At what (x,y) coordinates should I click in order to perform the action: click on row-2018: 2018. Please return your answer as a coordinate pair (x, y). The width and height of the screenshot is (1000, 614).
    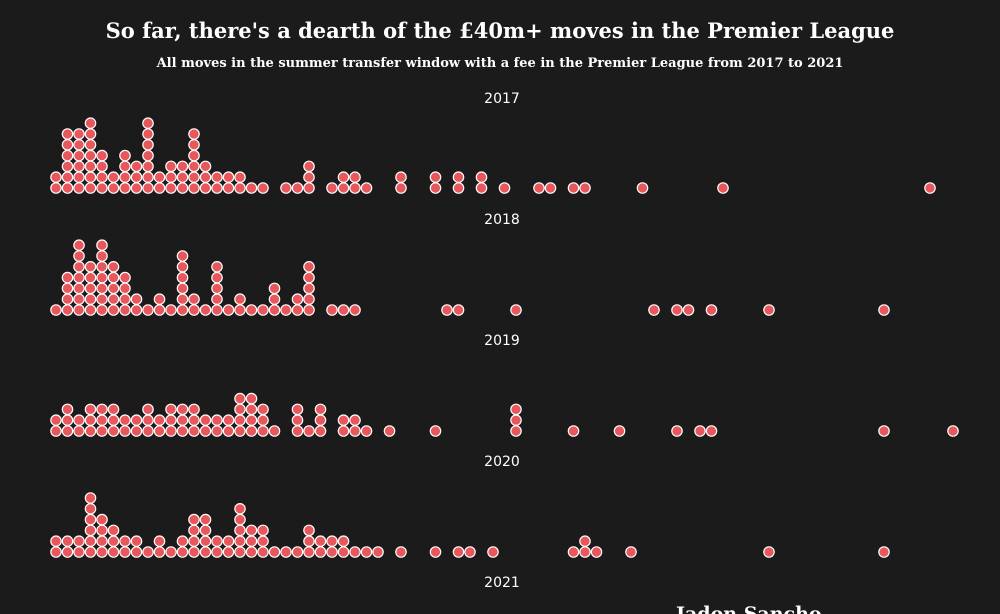
    Looking at the image, I should click on (470, 264).